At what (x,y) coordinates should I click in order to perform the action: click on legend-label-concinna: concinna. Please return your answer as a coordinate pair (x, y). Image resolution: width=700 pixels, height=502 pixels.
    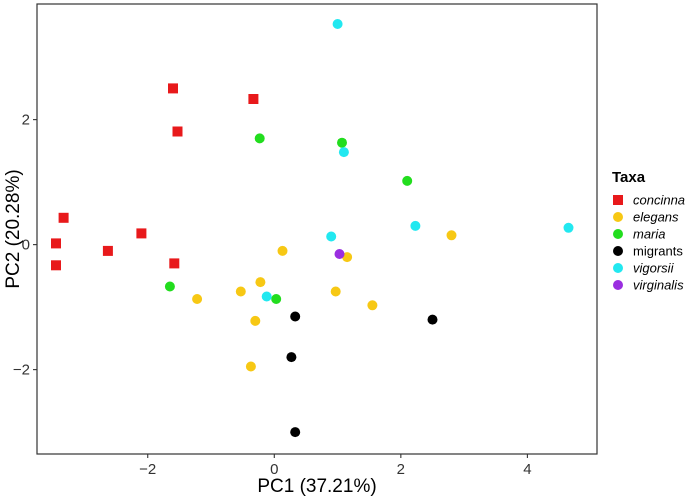
    Looking at the image, I should click on (659, 200).